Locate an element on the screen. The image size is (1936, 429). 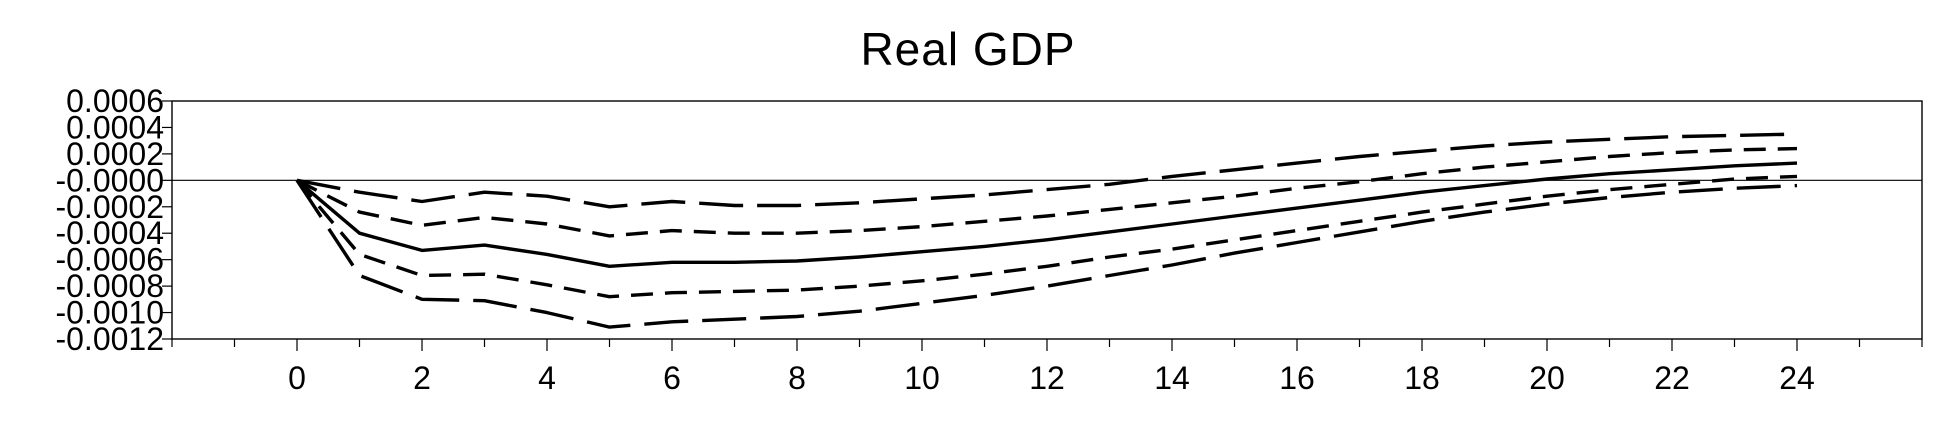
chart-title: Real GDP is located at coordinates (967, 49).